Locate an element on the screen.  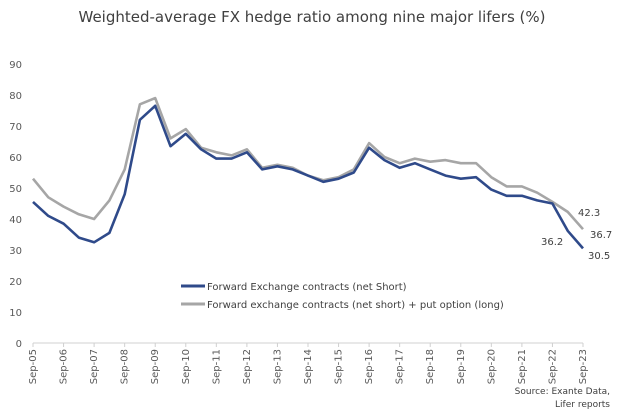
y-tick-label: 10 is located at coordinates (15, 313).